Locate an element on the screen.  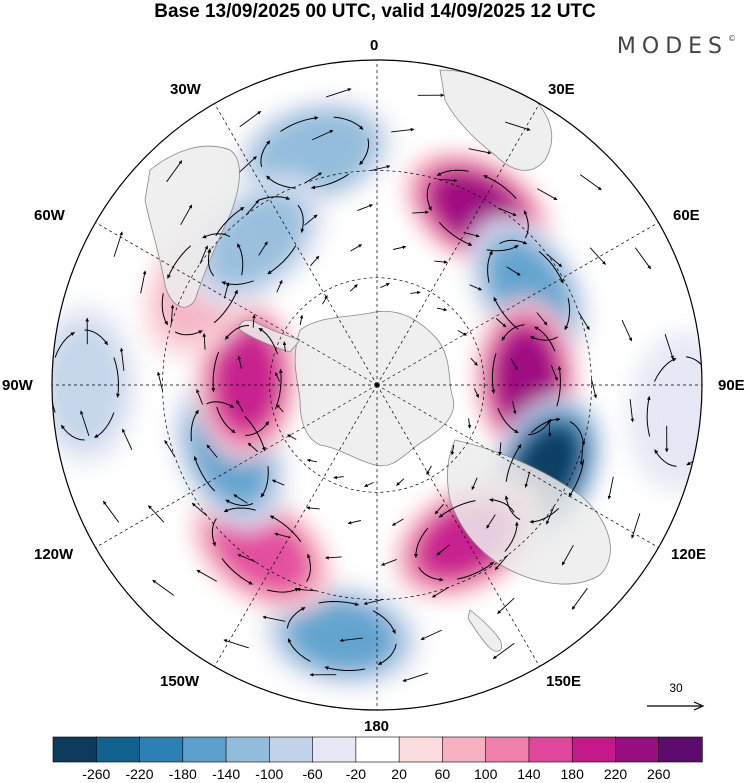
australia-shape is located at coordinates (529, 512).